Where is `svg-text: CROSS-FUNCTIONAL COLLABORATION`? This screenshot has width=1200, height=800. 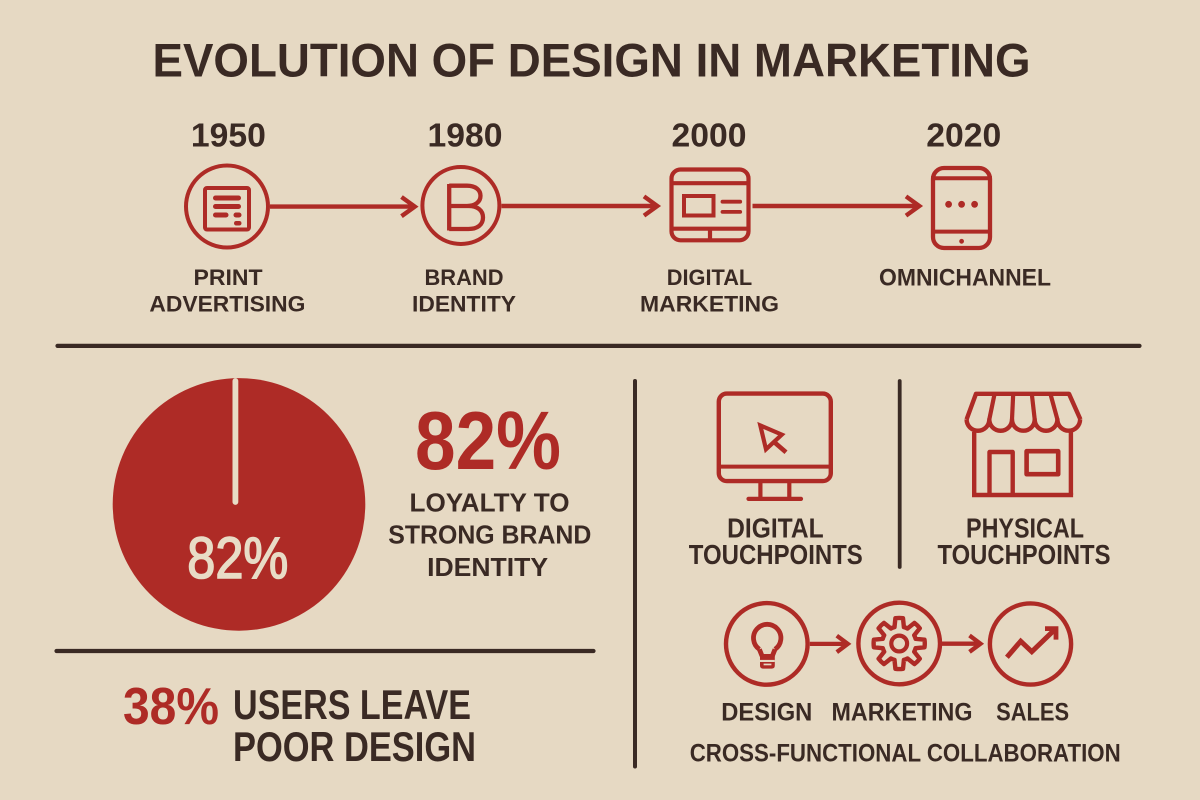 svg-text: CROSS-FUNCTIONAL COLLABORATION is located at coordinates (905, 754).